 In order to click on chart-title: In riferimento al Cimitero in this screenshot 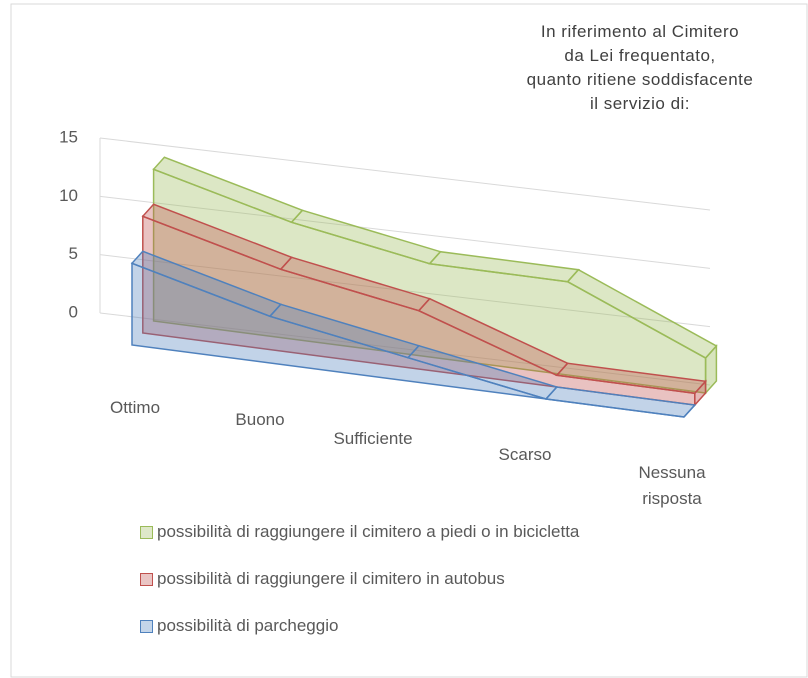, I will do `click(640, 31)`.